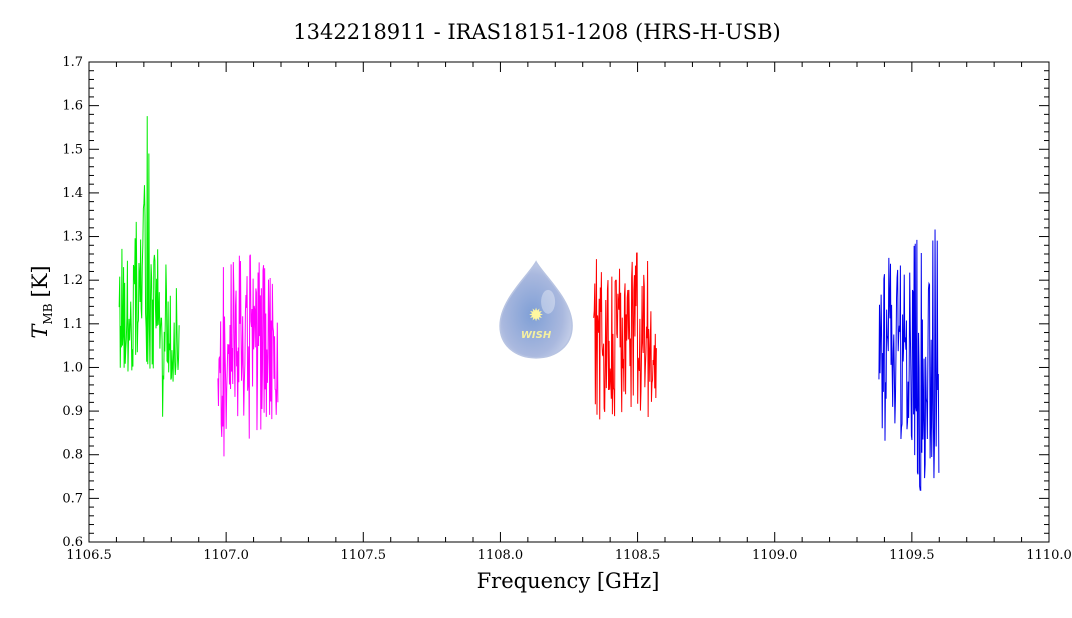  What do you see at coordinates (1049, 555) in the screenshot?
I see `x-tick-label: 1110.0` at bounding box center [1049, 555].